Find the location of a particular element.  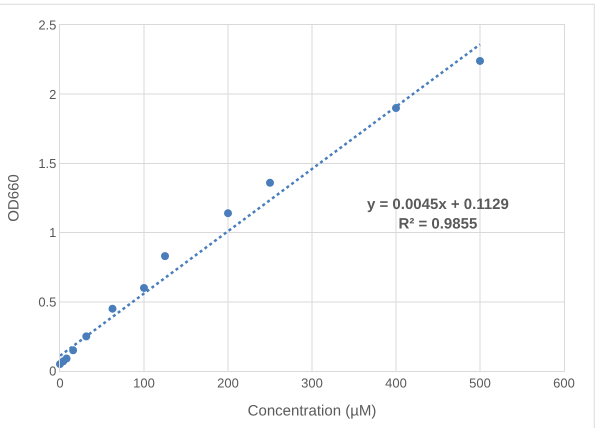

x-tick-label: 600 is located at coordinates (564, 383).